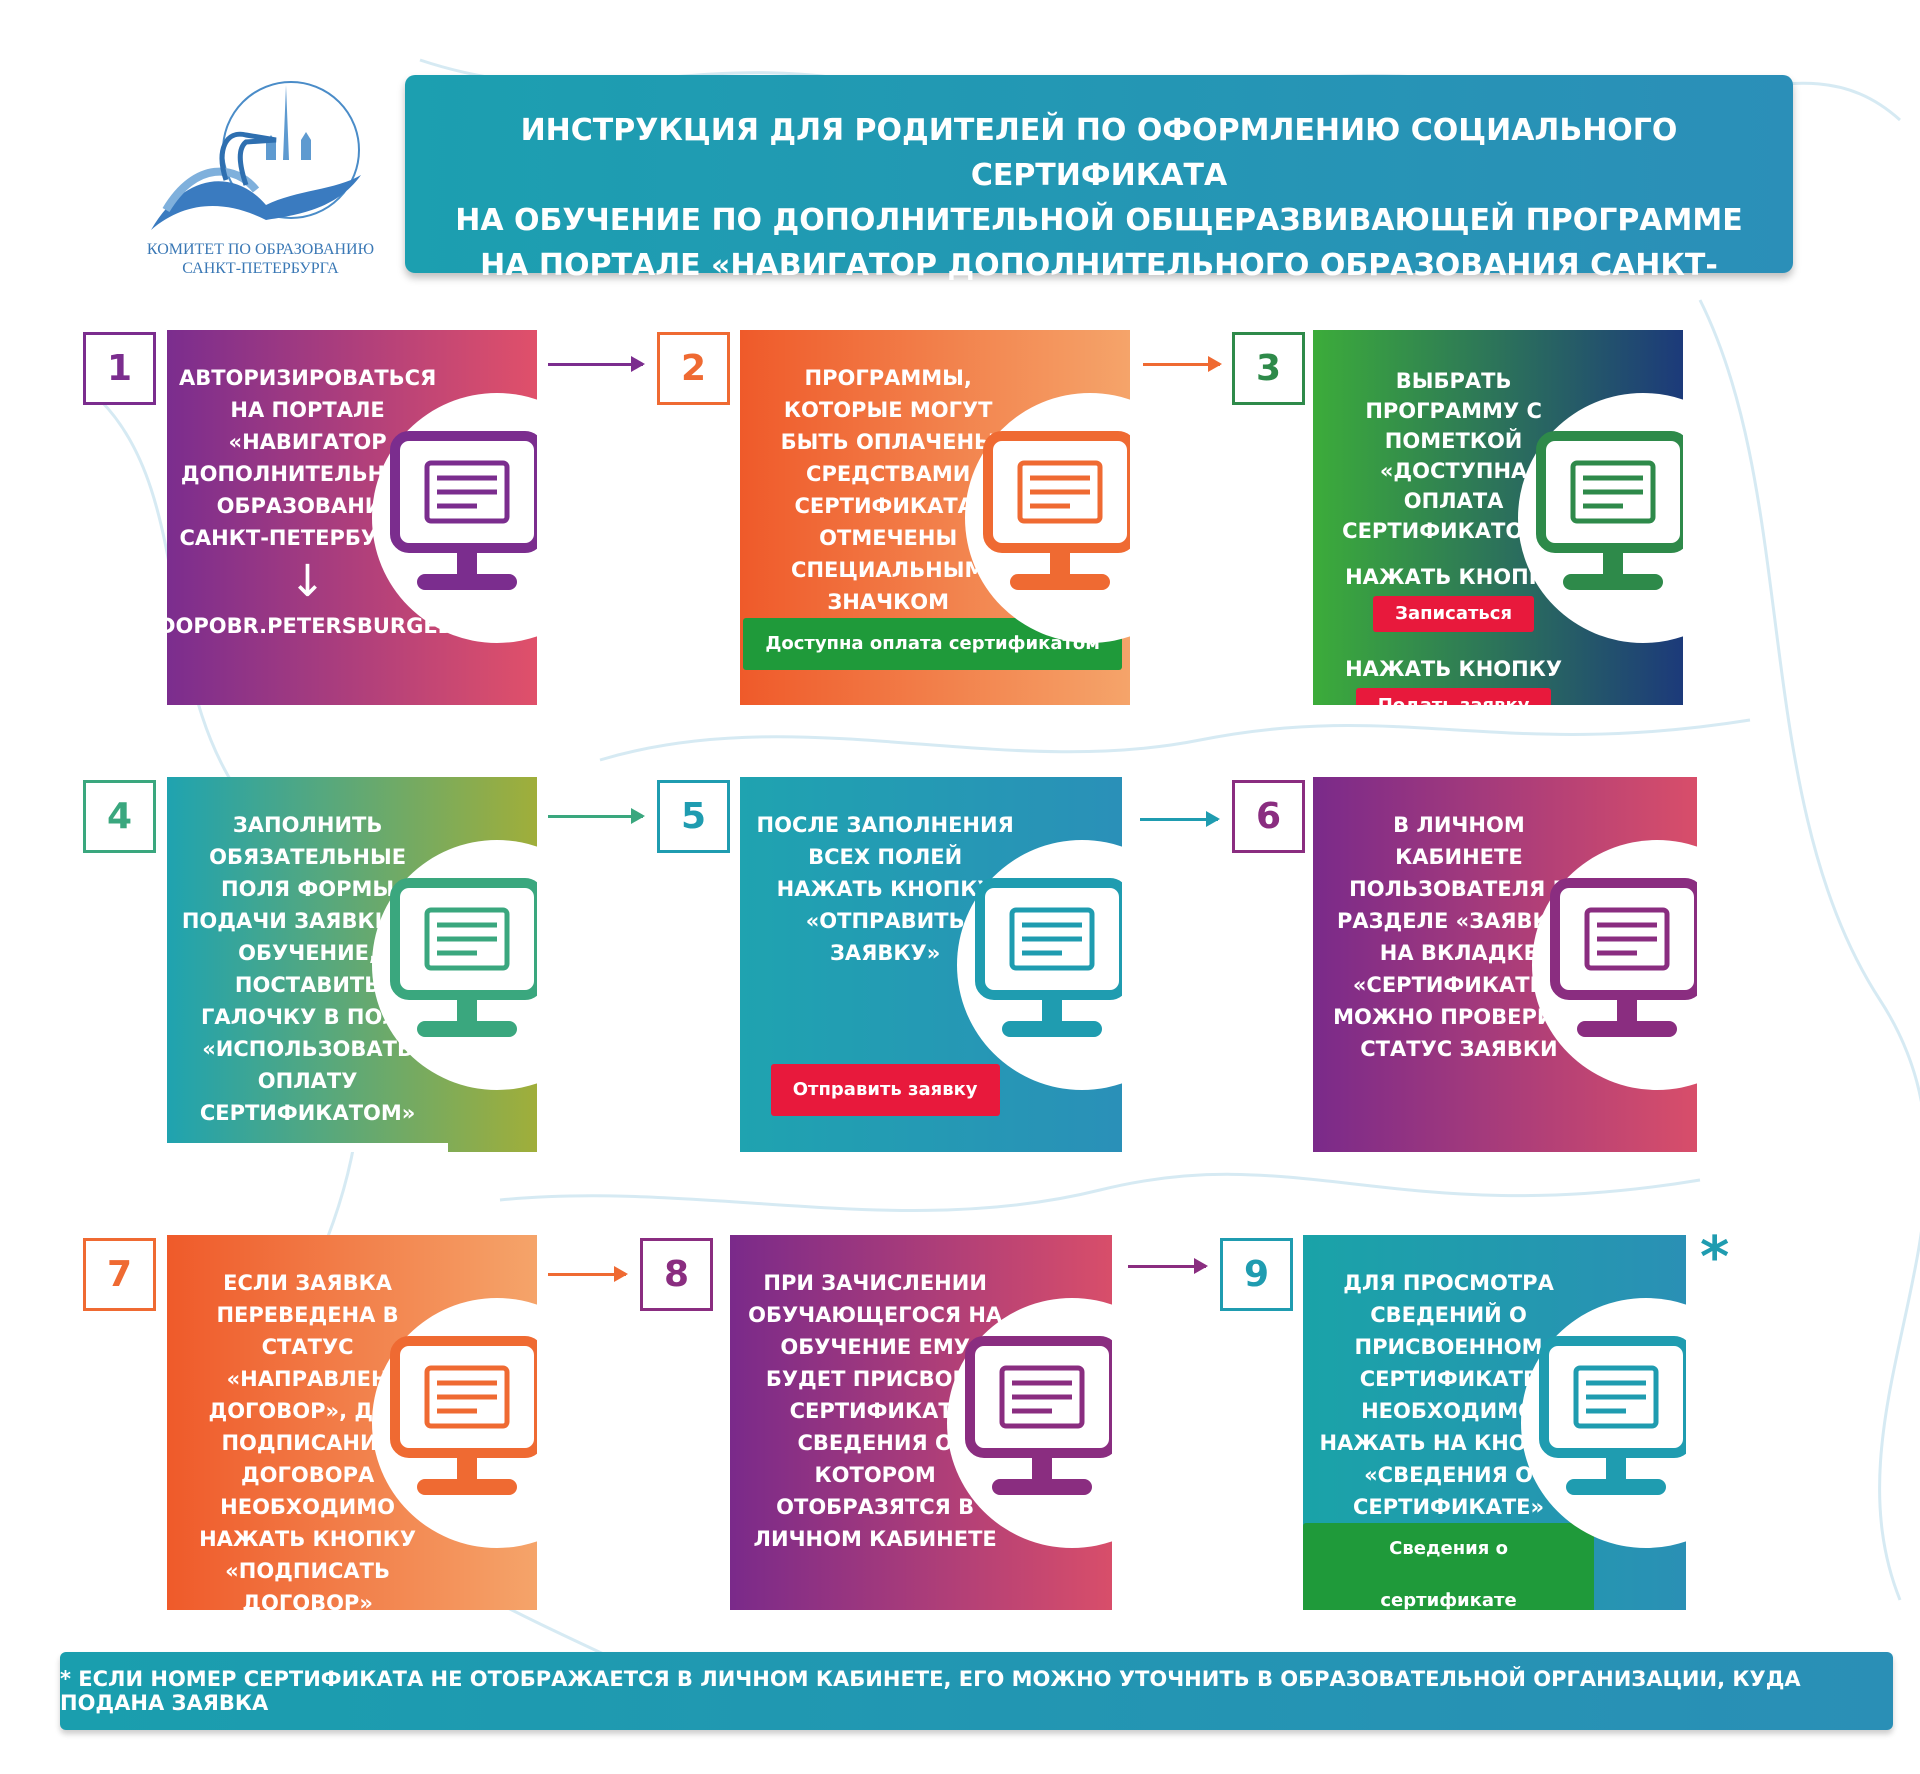  What do you see at coordinates (693, 816) in the screenshot?
I see `step-number: 5` at bounding box center [693, 816].